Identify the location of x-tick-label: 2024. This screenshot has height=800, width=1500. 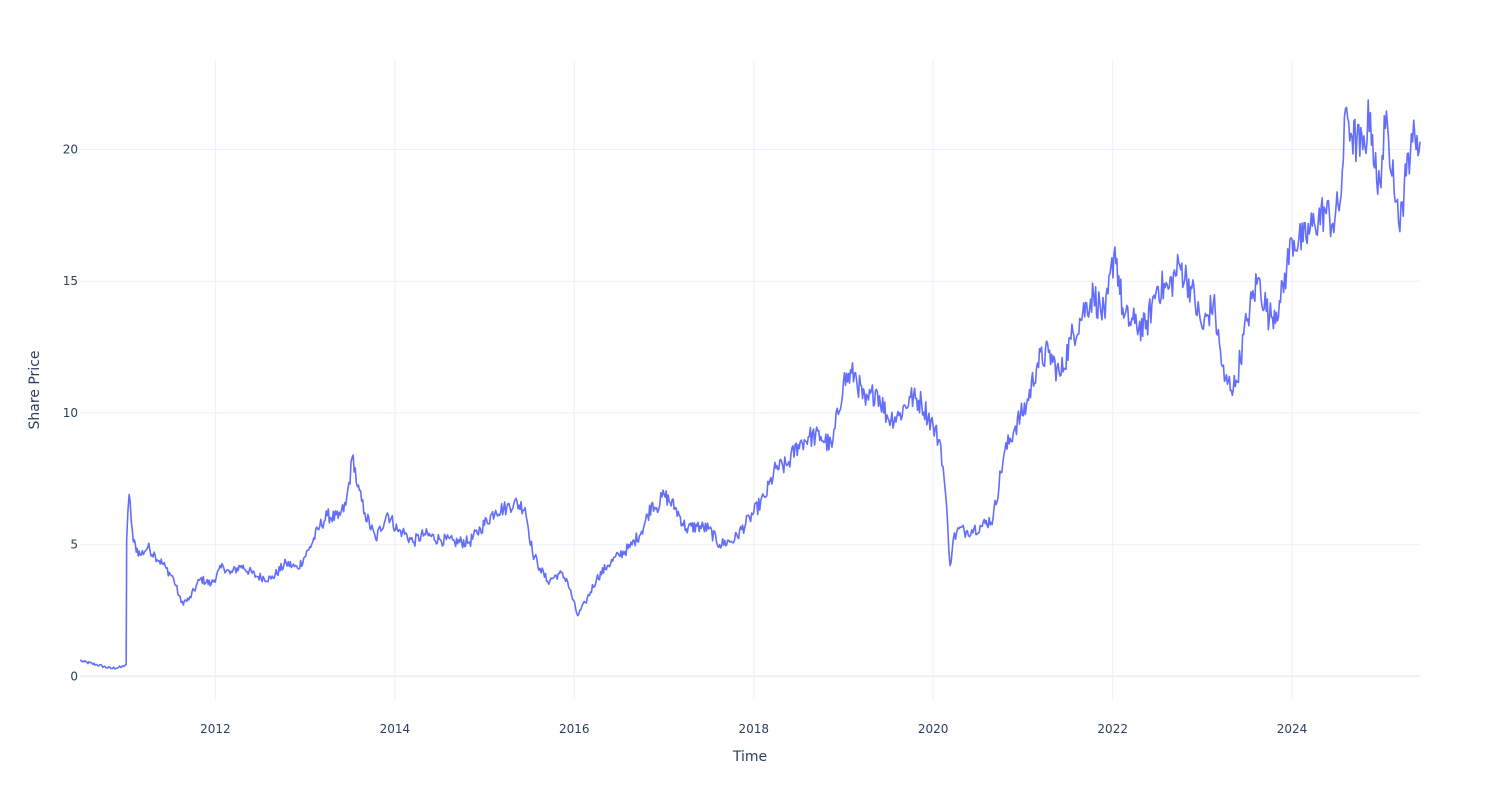
(1292, 729).